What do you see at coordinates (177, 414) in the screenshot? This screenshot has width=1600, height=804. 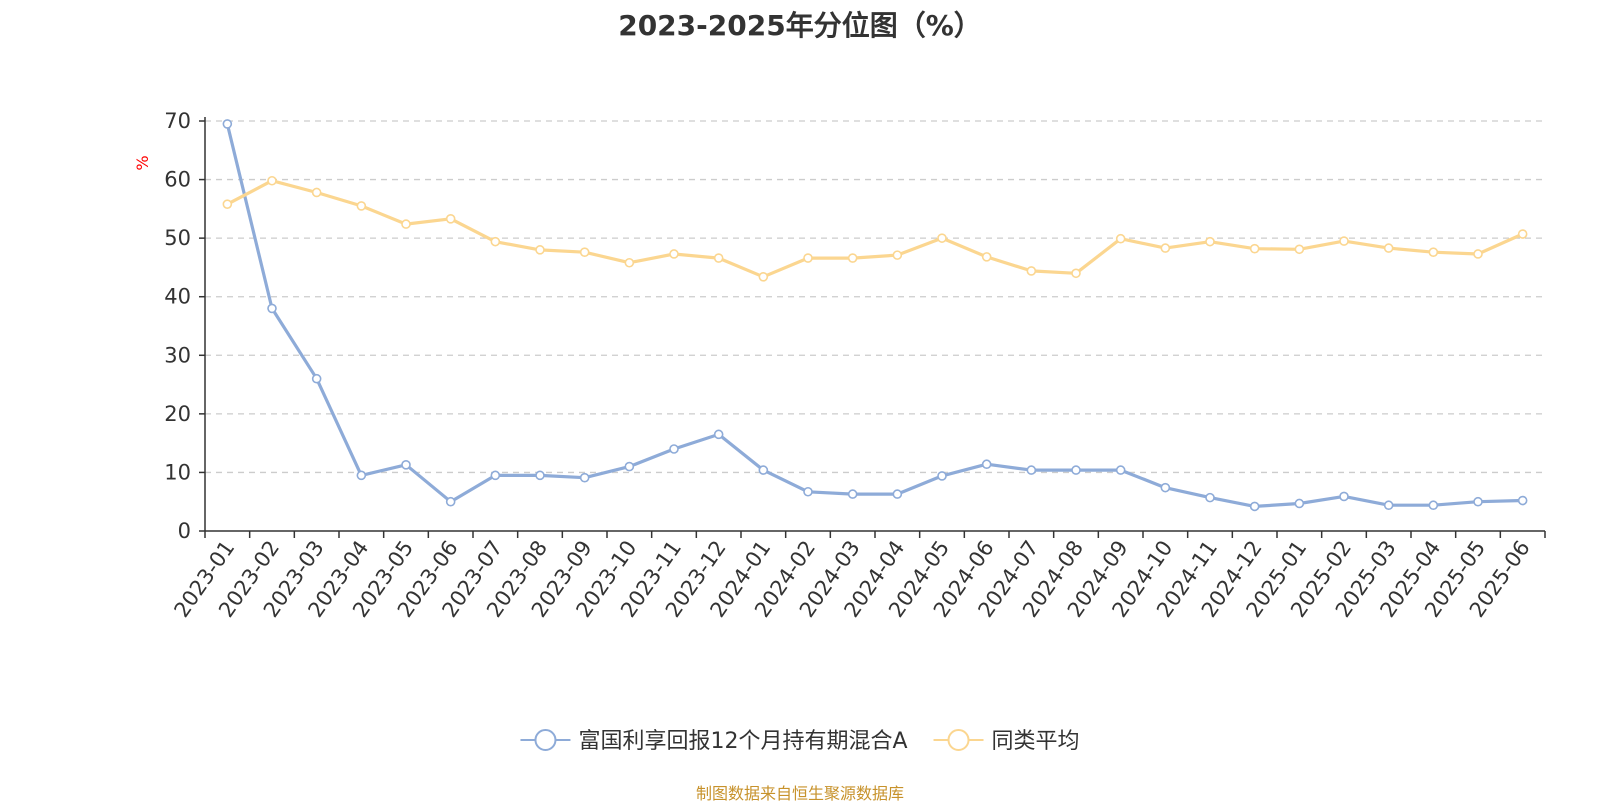 I see `y-tick-label: 20` at bounding box center [177, 414].